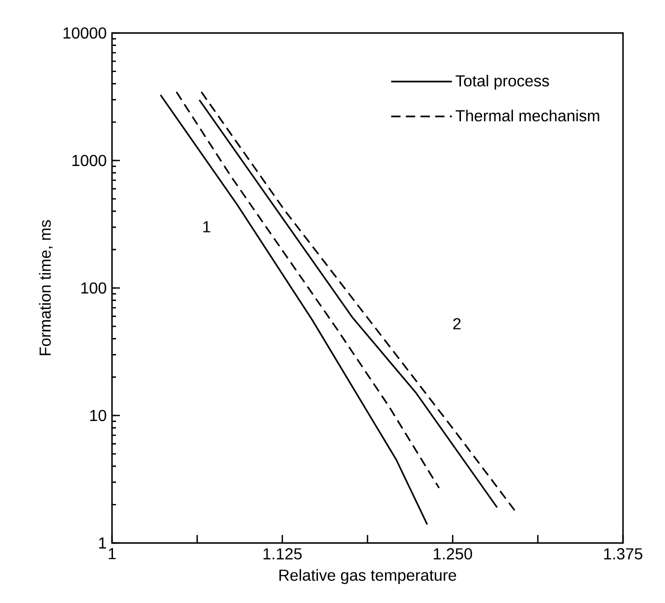 The width and height of the screenshot is (665, 603). Describe the element at coordinates (102, 542) in the screenshot. I see `y-tick-label: 1` at that location.